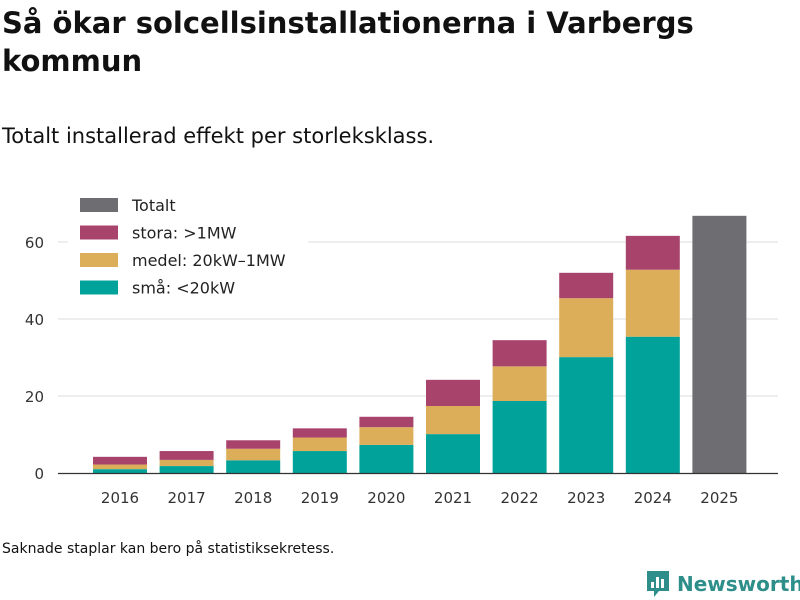 The image size is (800, 600). I want to click on bar-2024-små, so click(652, 404).